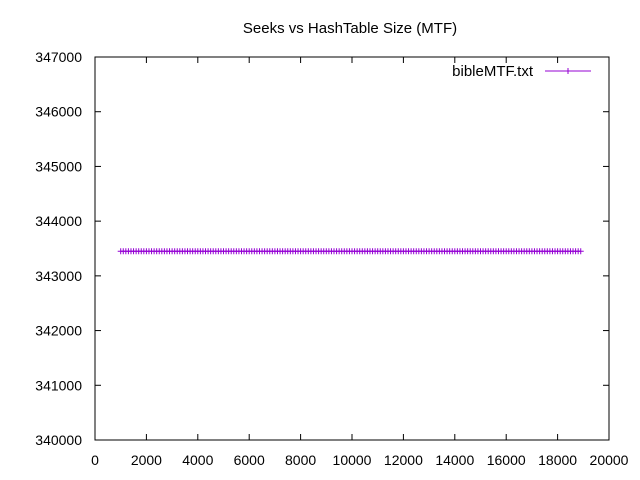  What do you see at coordinates (58, 221) in the screenshot?
I see `y-tick-label: 344000` at bounding box center [58, 221].